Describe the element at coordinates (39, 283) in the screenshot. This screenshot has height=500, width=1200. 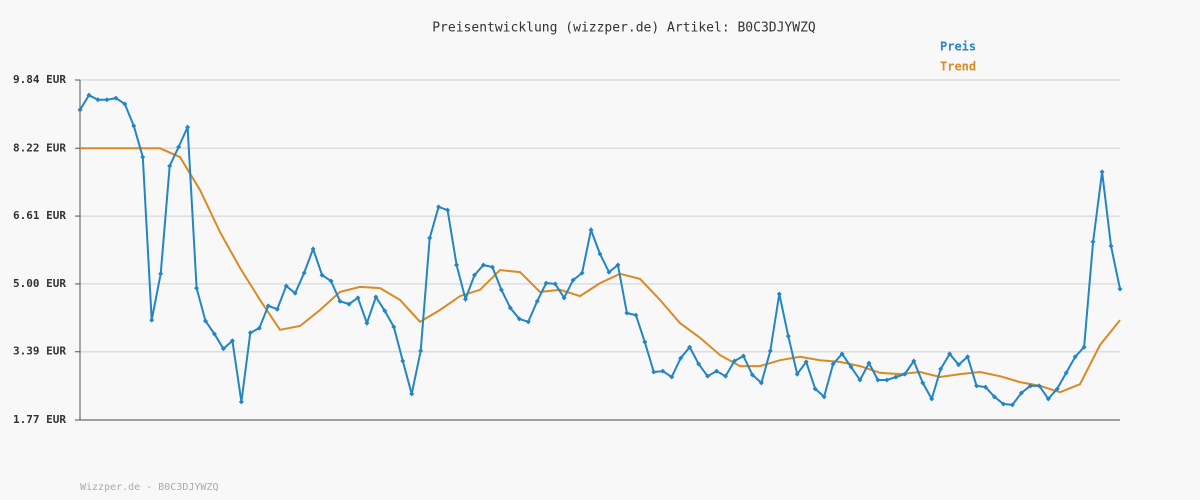
I see `y-tick-label: 5.00 EUR` at that location.